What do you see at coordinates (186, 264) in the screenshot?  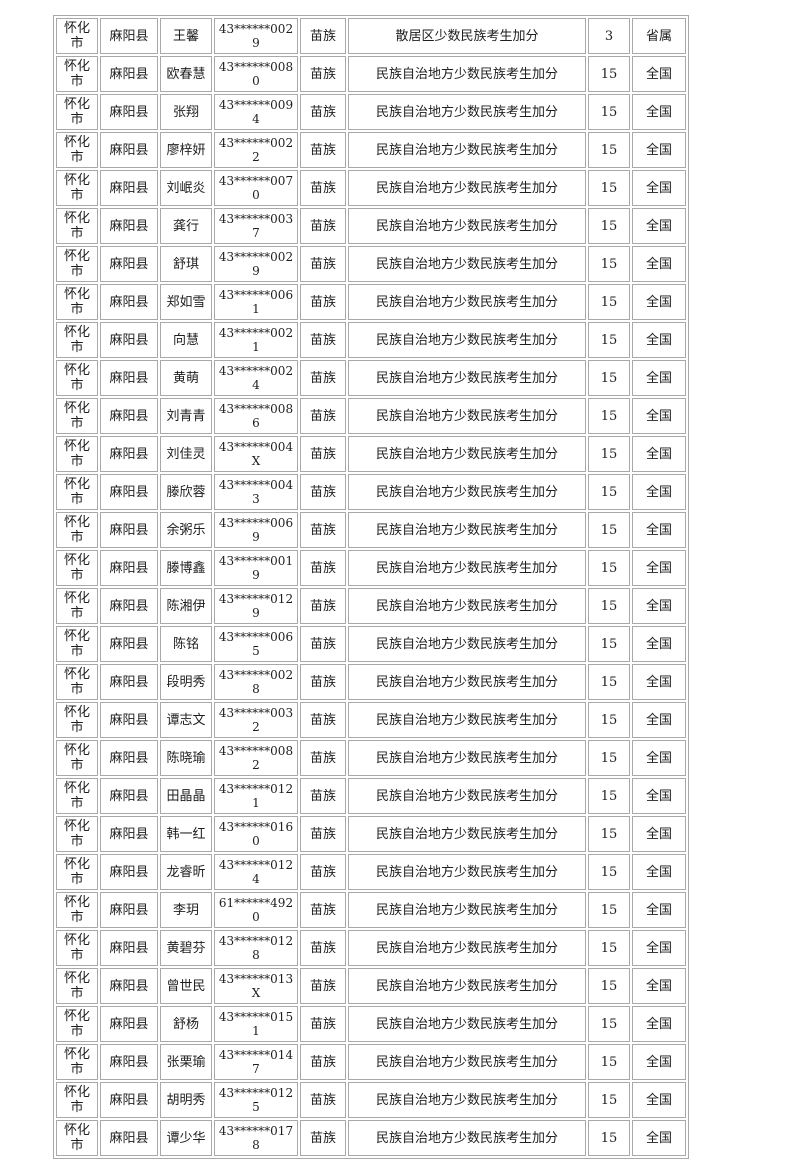 I see `cell-student-name: 舒琪` at bounding box center [186, 264].